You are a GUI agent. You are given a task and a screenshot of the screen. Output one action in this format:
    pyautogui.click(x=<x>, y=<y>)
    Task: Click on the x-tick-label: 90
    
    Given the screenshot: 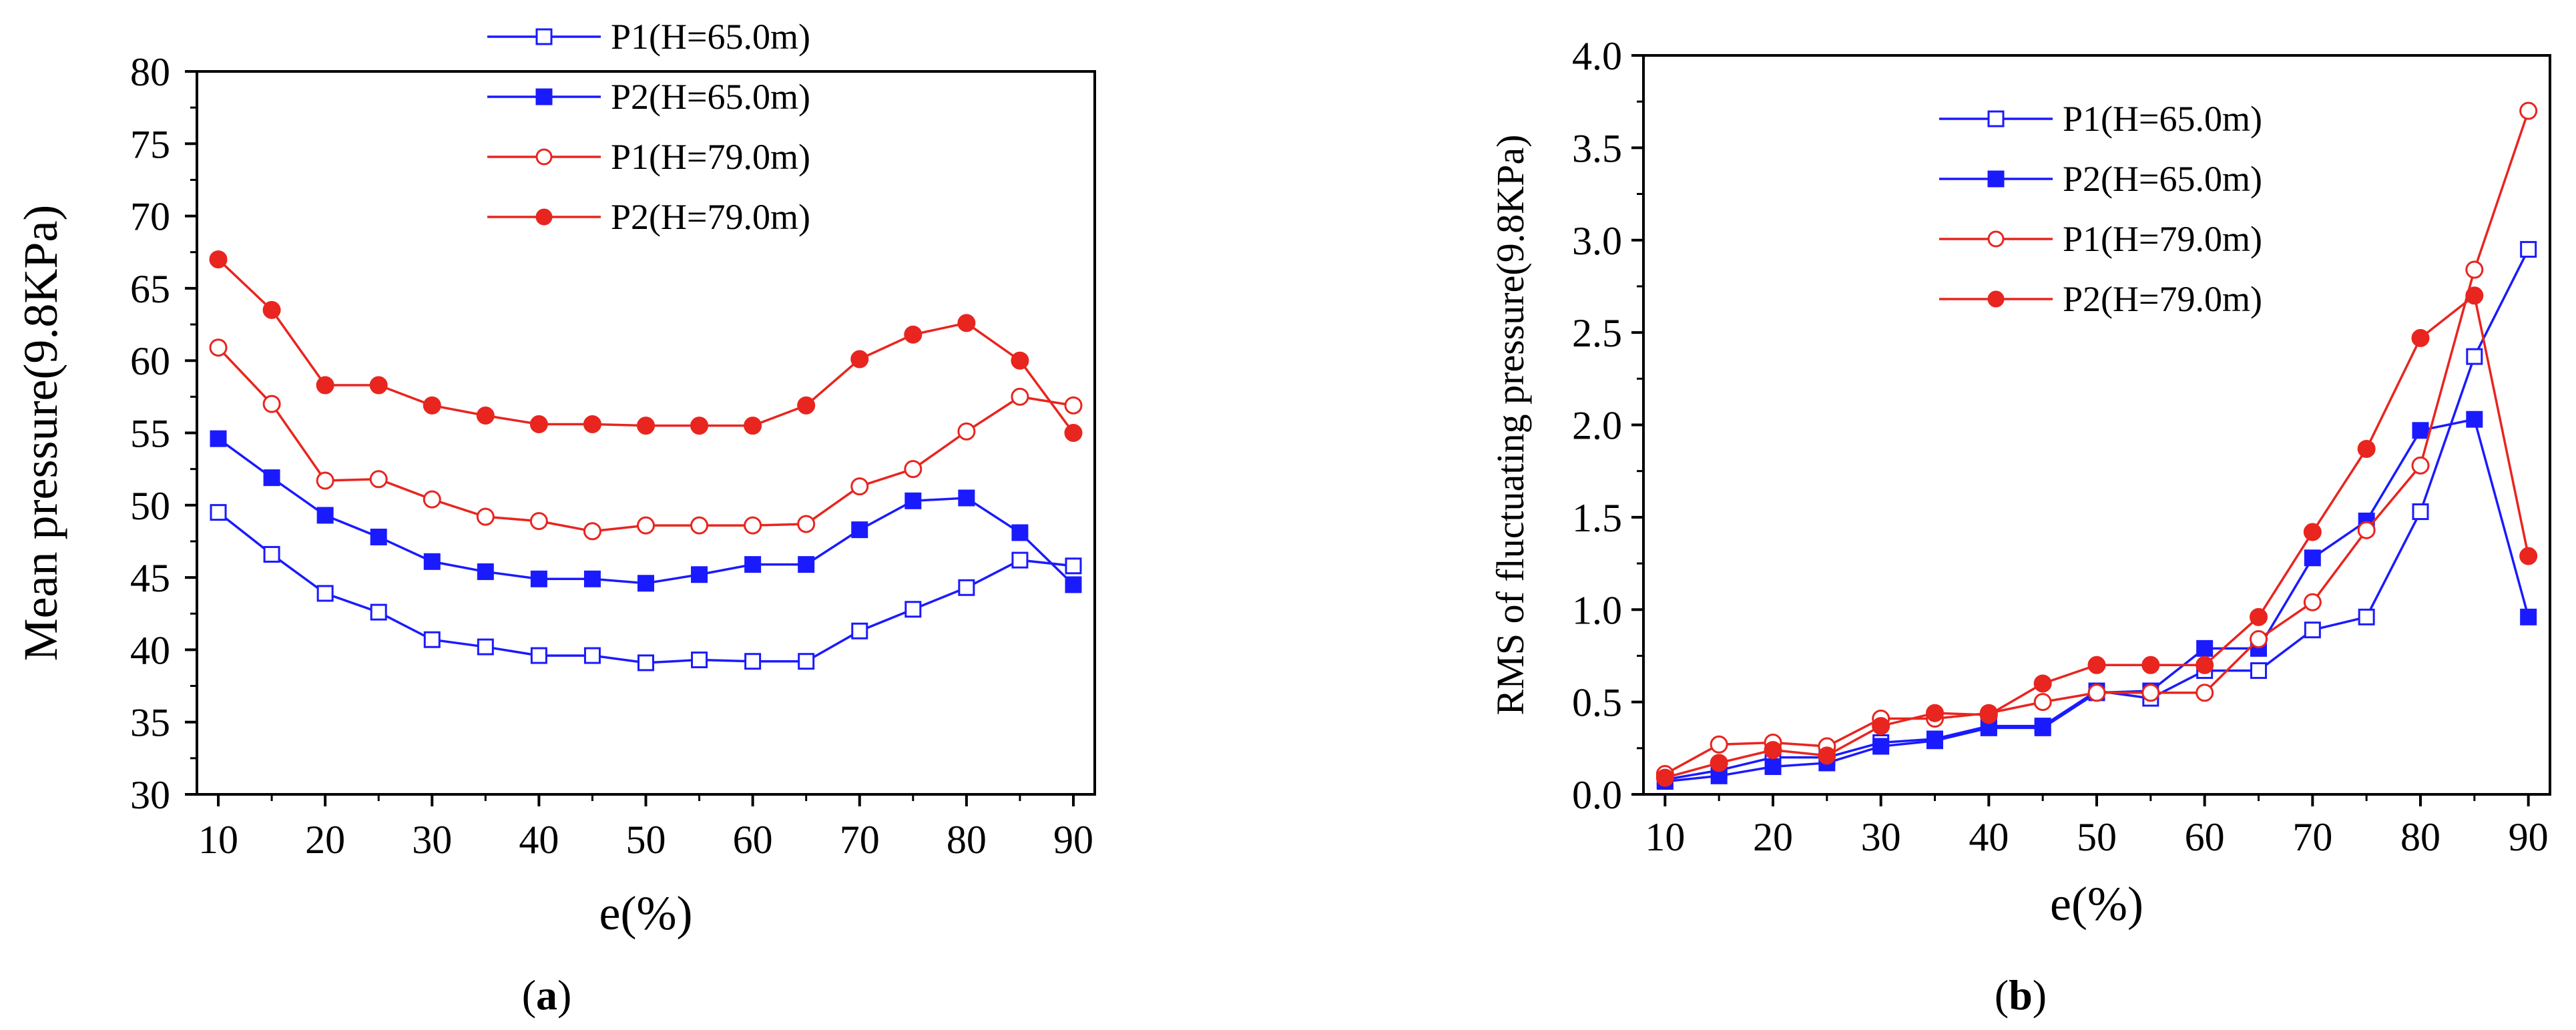 What is the action you would take?
    pyautogui.click(x=1073, y=840)
    